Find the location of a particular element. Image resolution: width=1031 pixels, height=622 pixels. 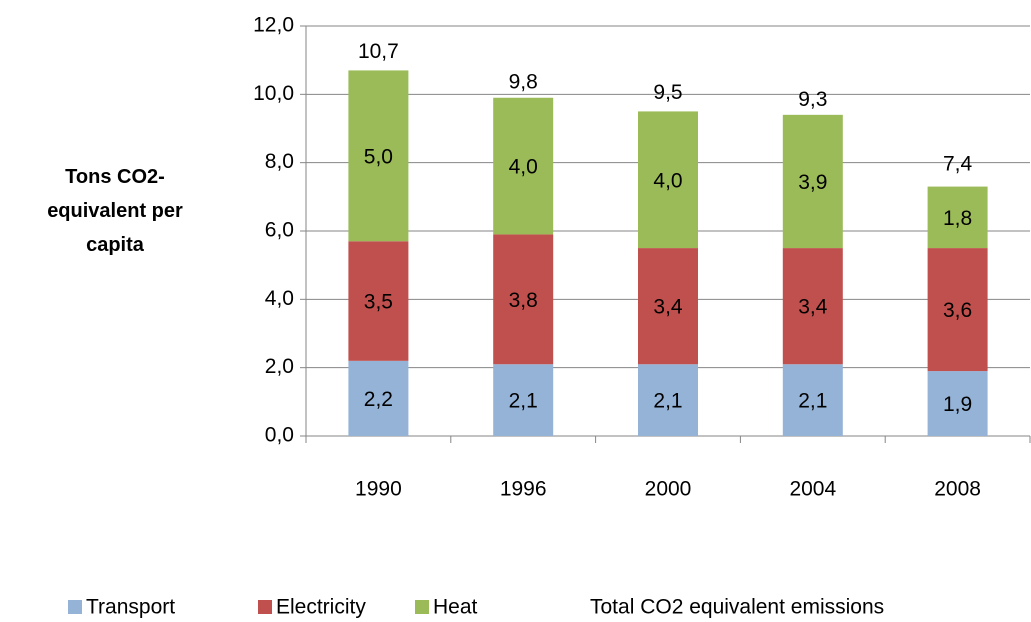

total-label: 9,3 is located at coordinates (812, 99).